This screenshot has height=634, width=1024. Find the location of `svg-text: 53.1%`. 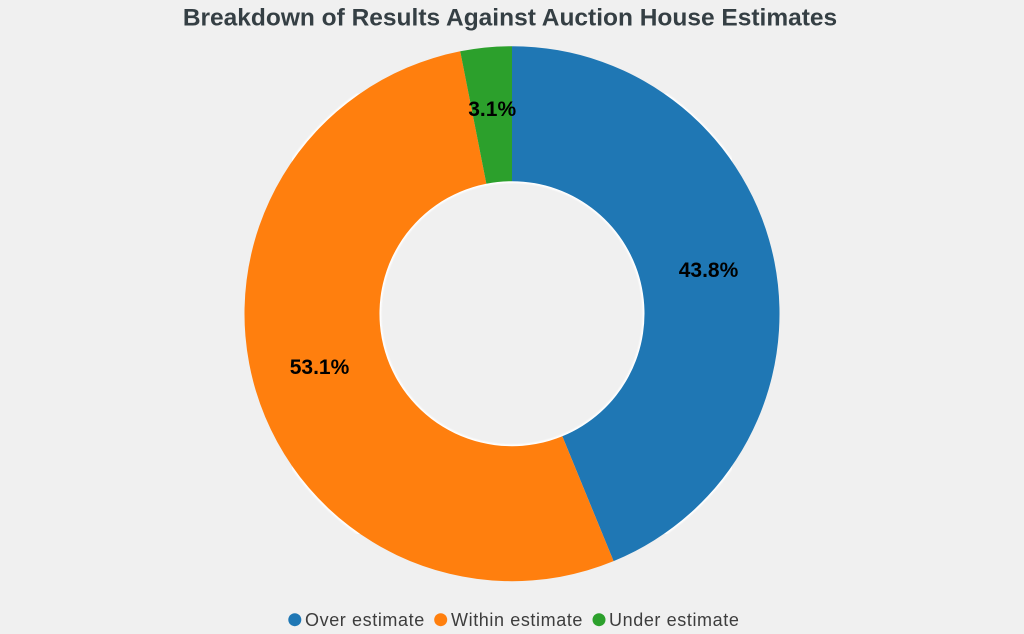

svg-text: 53.1% is located at coordinates (320, 367).